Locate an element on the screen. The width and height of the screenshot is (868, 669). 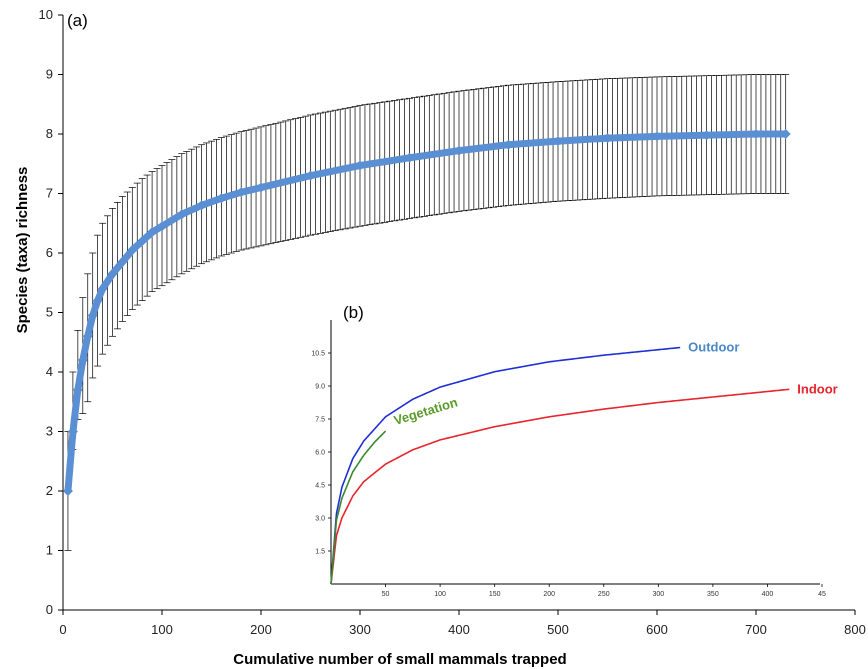
panel-a-x-tick-label: 400 is located at coordinates (459, 629).